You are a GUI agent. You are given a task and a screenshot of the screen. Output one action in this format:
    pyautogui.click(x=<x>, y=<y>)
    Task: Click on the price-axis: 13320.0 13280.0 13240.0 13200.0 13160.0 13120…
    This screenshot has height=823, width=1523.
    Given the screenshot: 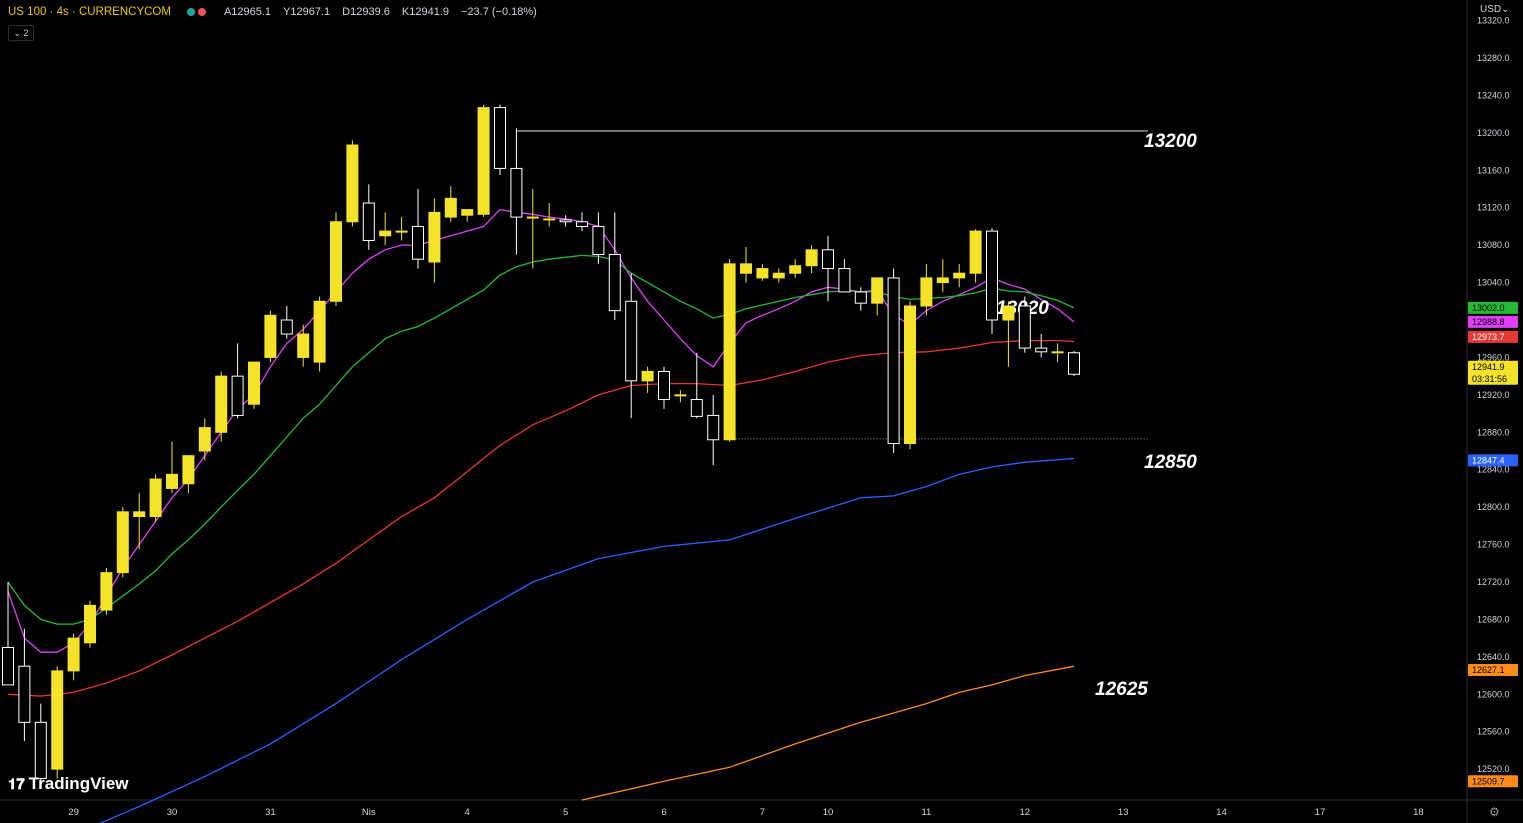 What is the action you would take?
    pyautogui.click(x=1493, y=395)
    